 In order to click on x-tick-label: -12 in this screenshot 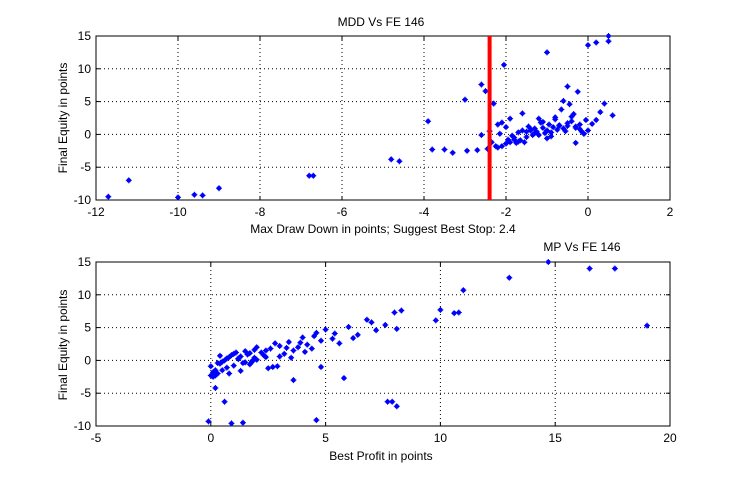, I will do `click(96, 212)`.